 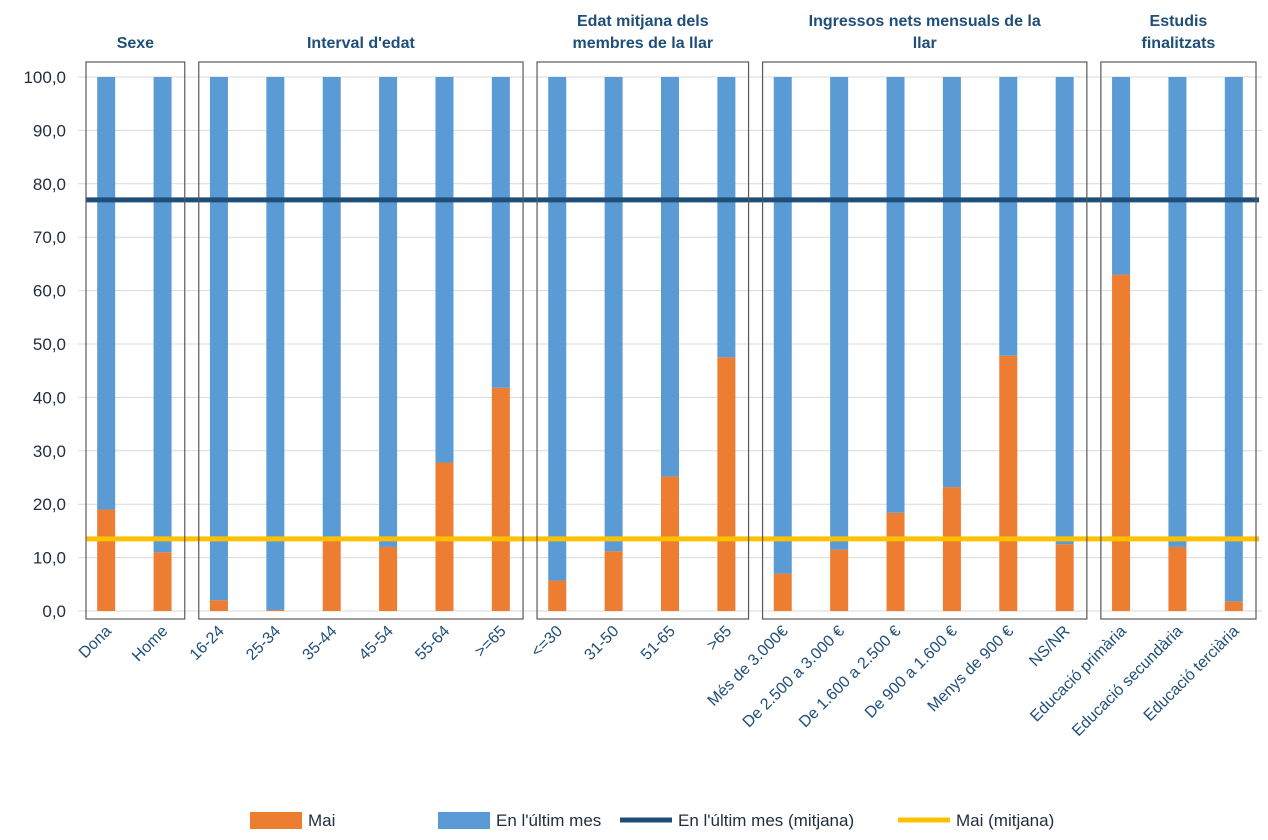 I want to click on legend-label: Mai, so click(x=321, y=820).